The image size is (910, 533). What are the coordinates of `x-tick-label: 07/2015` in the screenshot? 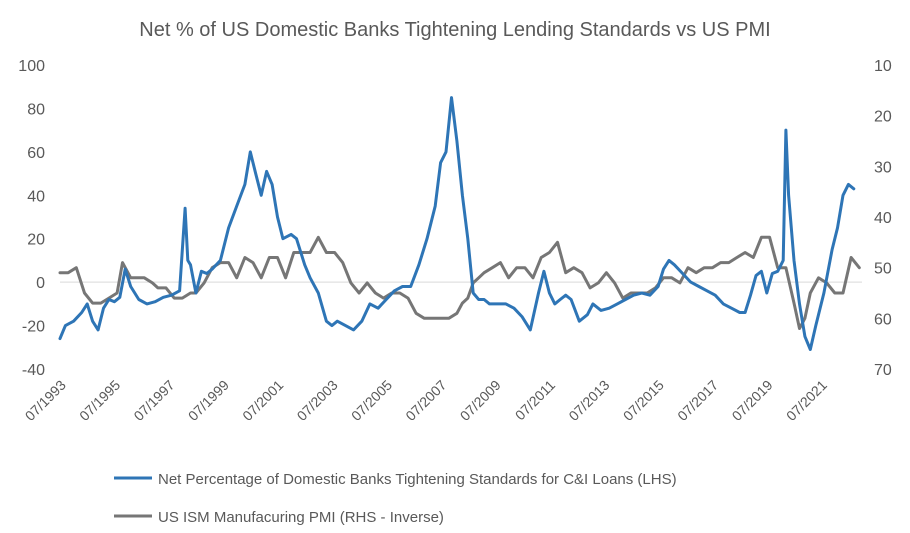 It's located at (643, 400).